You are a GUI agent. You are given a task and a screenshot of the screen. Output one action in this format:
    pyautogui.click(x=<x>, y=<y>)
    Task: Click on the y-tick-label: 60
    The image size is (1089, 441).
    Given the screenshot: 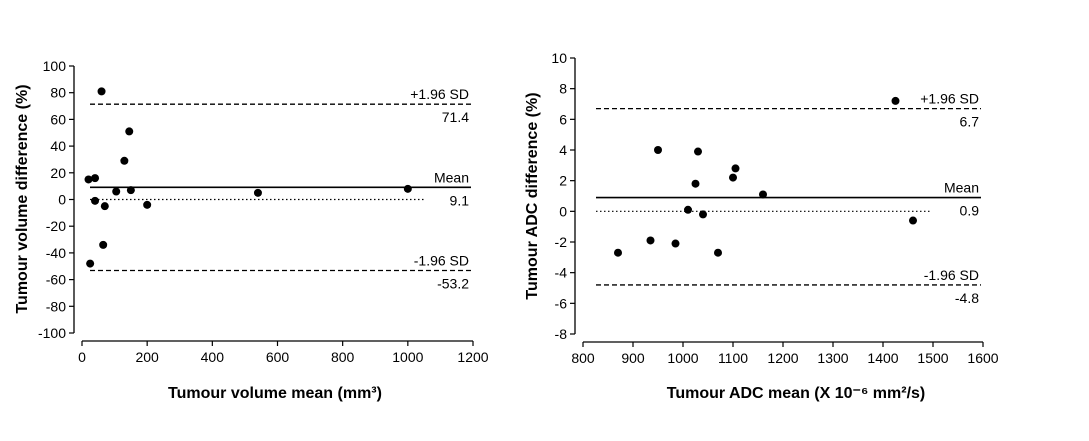 What is the action you would take?
    pyautogui.click(x=58, y=119)
    